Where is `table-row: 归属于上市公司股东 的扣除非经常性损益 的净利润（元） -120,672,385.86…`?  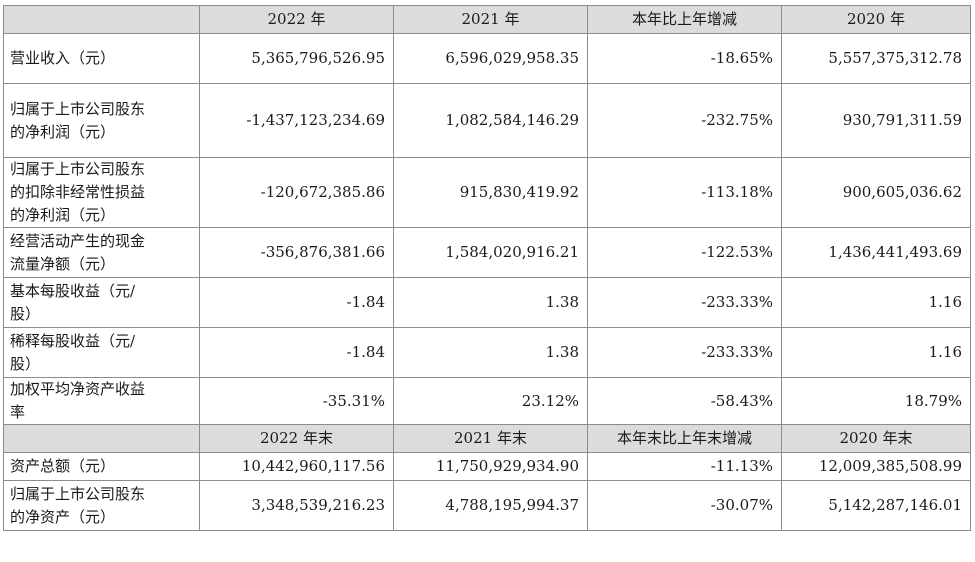
table-row: 归属于上市公司股东 的扣除非经常性损益 的净利润（元） -120,672,385.86… is located at coordinates (487, 192).